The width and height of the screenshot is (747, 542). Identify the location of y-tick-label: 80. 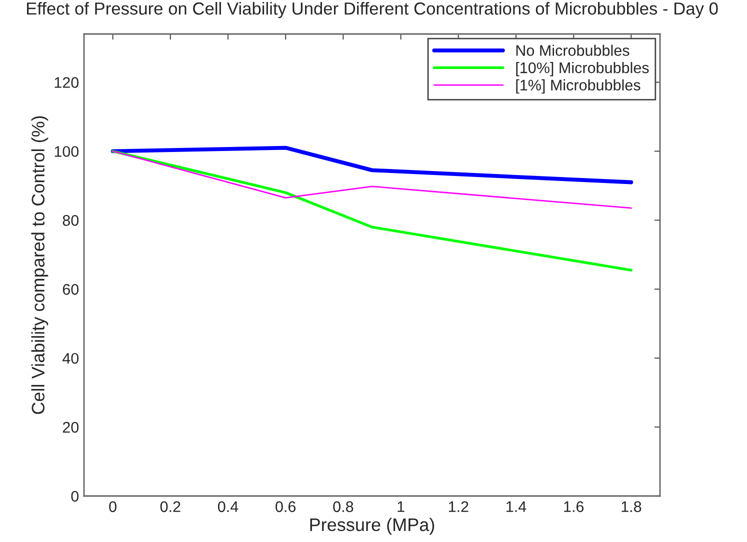
(70, 220).